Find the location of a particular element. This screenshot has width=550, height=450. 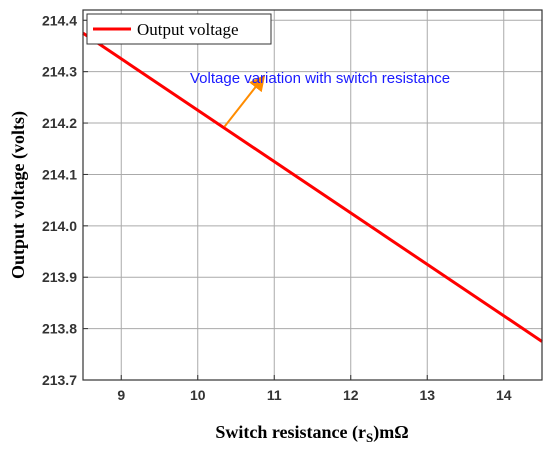

annotation-text: Voltage variation with switch resistance is located at coordinates (320, 78).